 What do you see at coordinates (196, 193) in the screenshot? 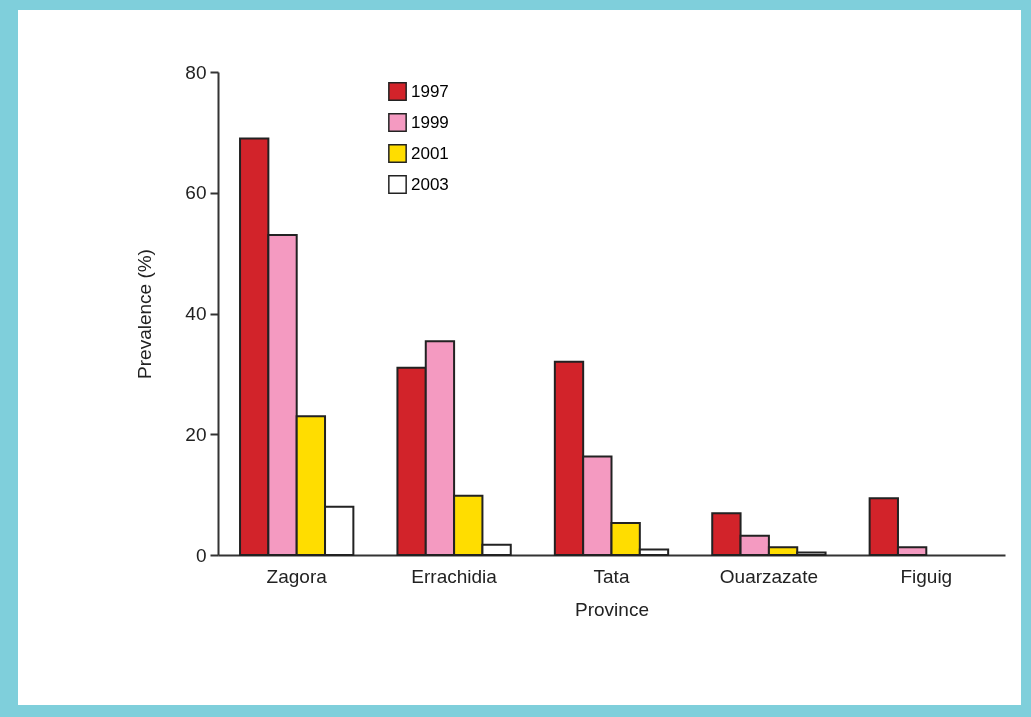
I see `y-tick-label: 60` at bounding box center [196, 193].